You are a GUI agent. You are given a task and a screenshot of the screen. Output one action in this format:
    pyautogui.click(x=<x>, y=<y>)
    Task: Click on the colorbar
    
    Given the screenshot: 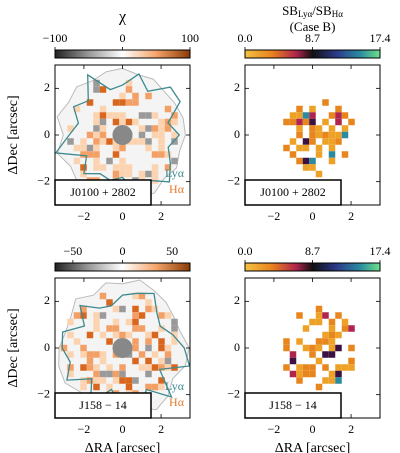 What is the action you would take?
    pyautogui.click(x=122, y=267)
    